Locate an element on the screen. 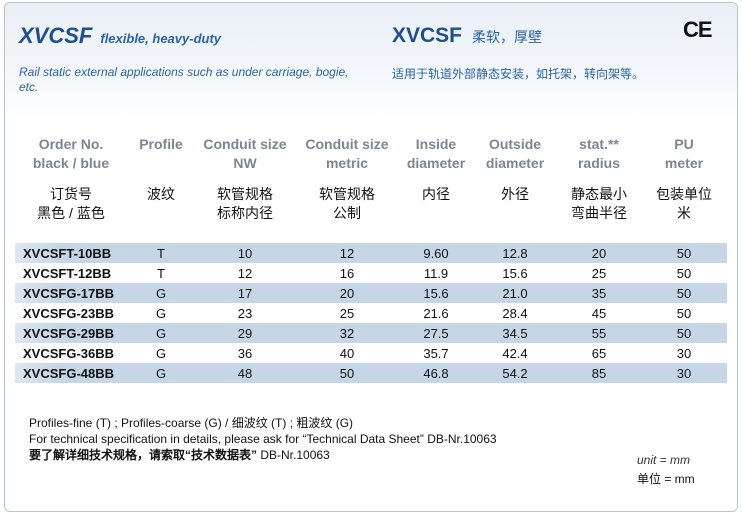 The image size is (742, 516). cell-inside-diameter: 15.6 is located at coordinates (436, 293).